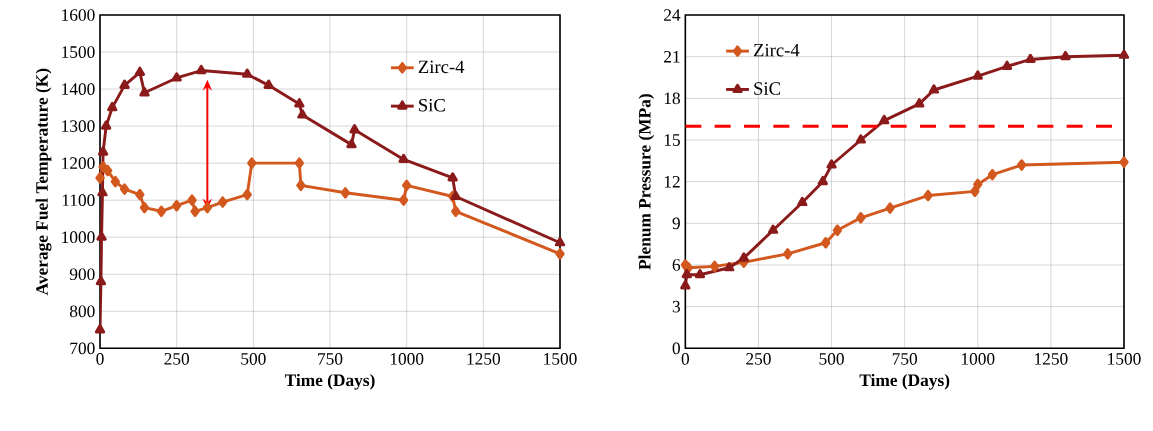 The width and height of the screenshot is (1153, 431). I want to click on y-tick-label: 18, so click(672, 98).